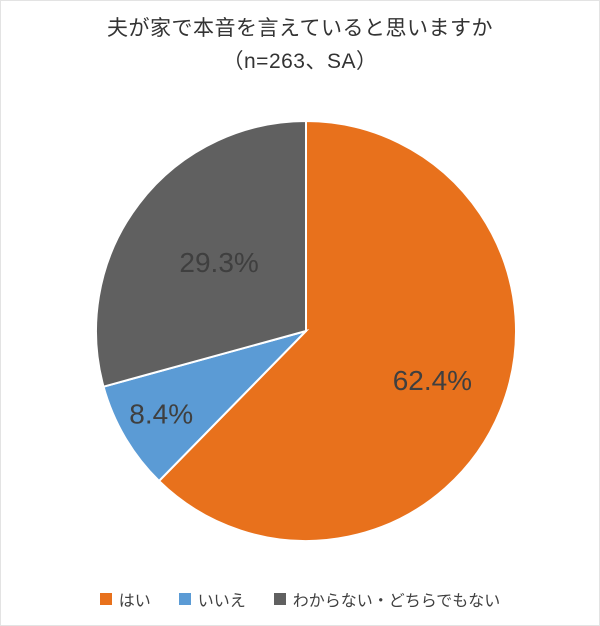  Describe the element at coordinates (396, 601) in the screenshot. I see `legend-label: わからない・どちらでもない` at that location.